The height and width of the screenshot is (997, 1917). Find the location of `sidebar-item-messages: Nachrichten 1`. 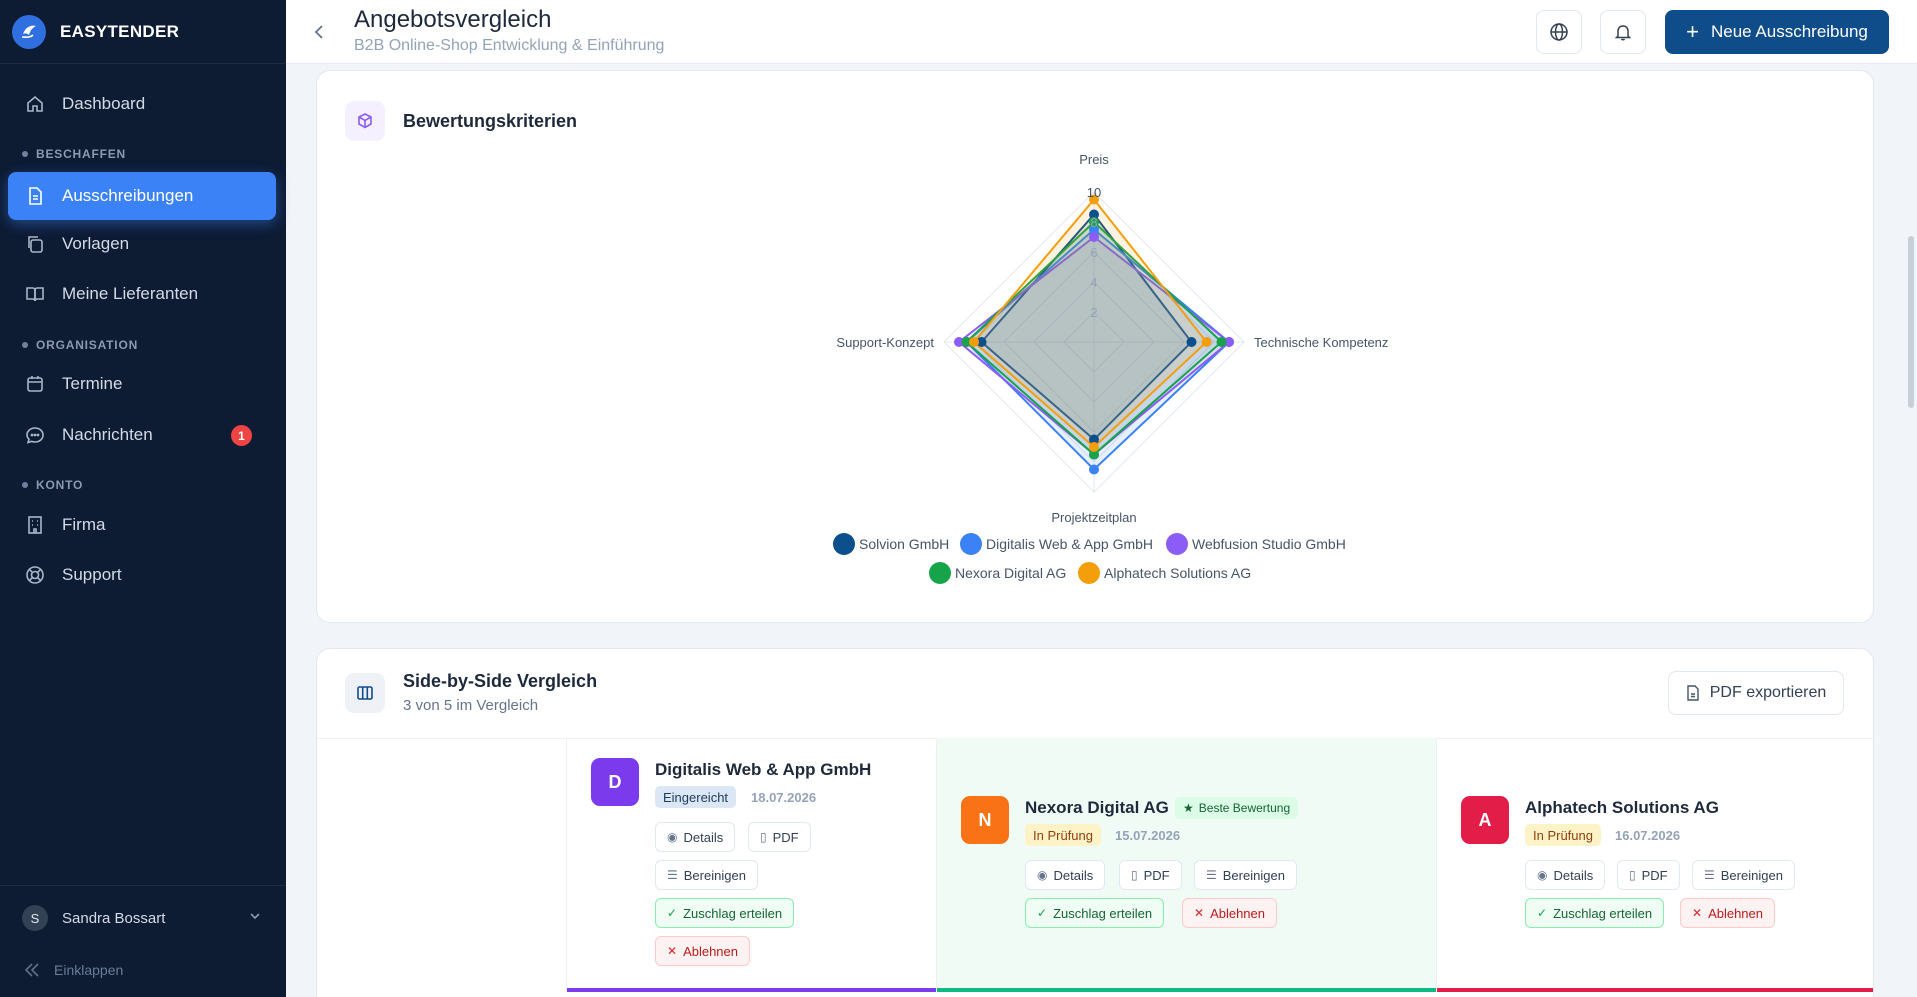

sidebar-item-messages: Nachrichten 1 is located at coordinates (142, 435).